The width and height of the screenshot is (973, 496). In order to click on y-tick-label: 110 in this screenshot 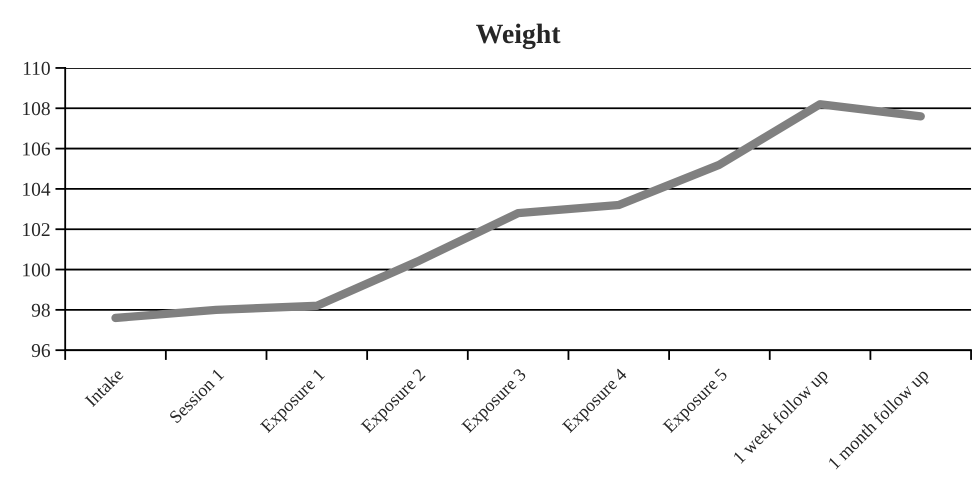, I will do `click(37, 68)`.